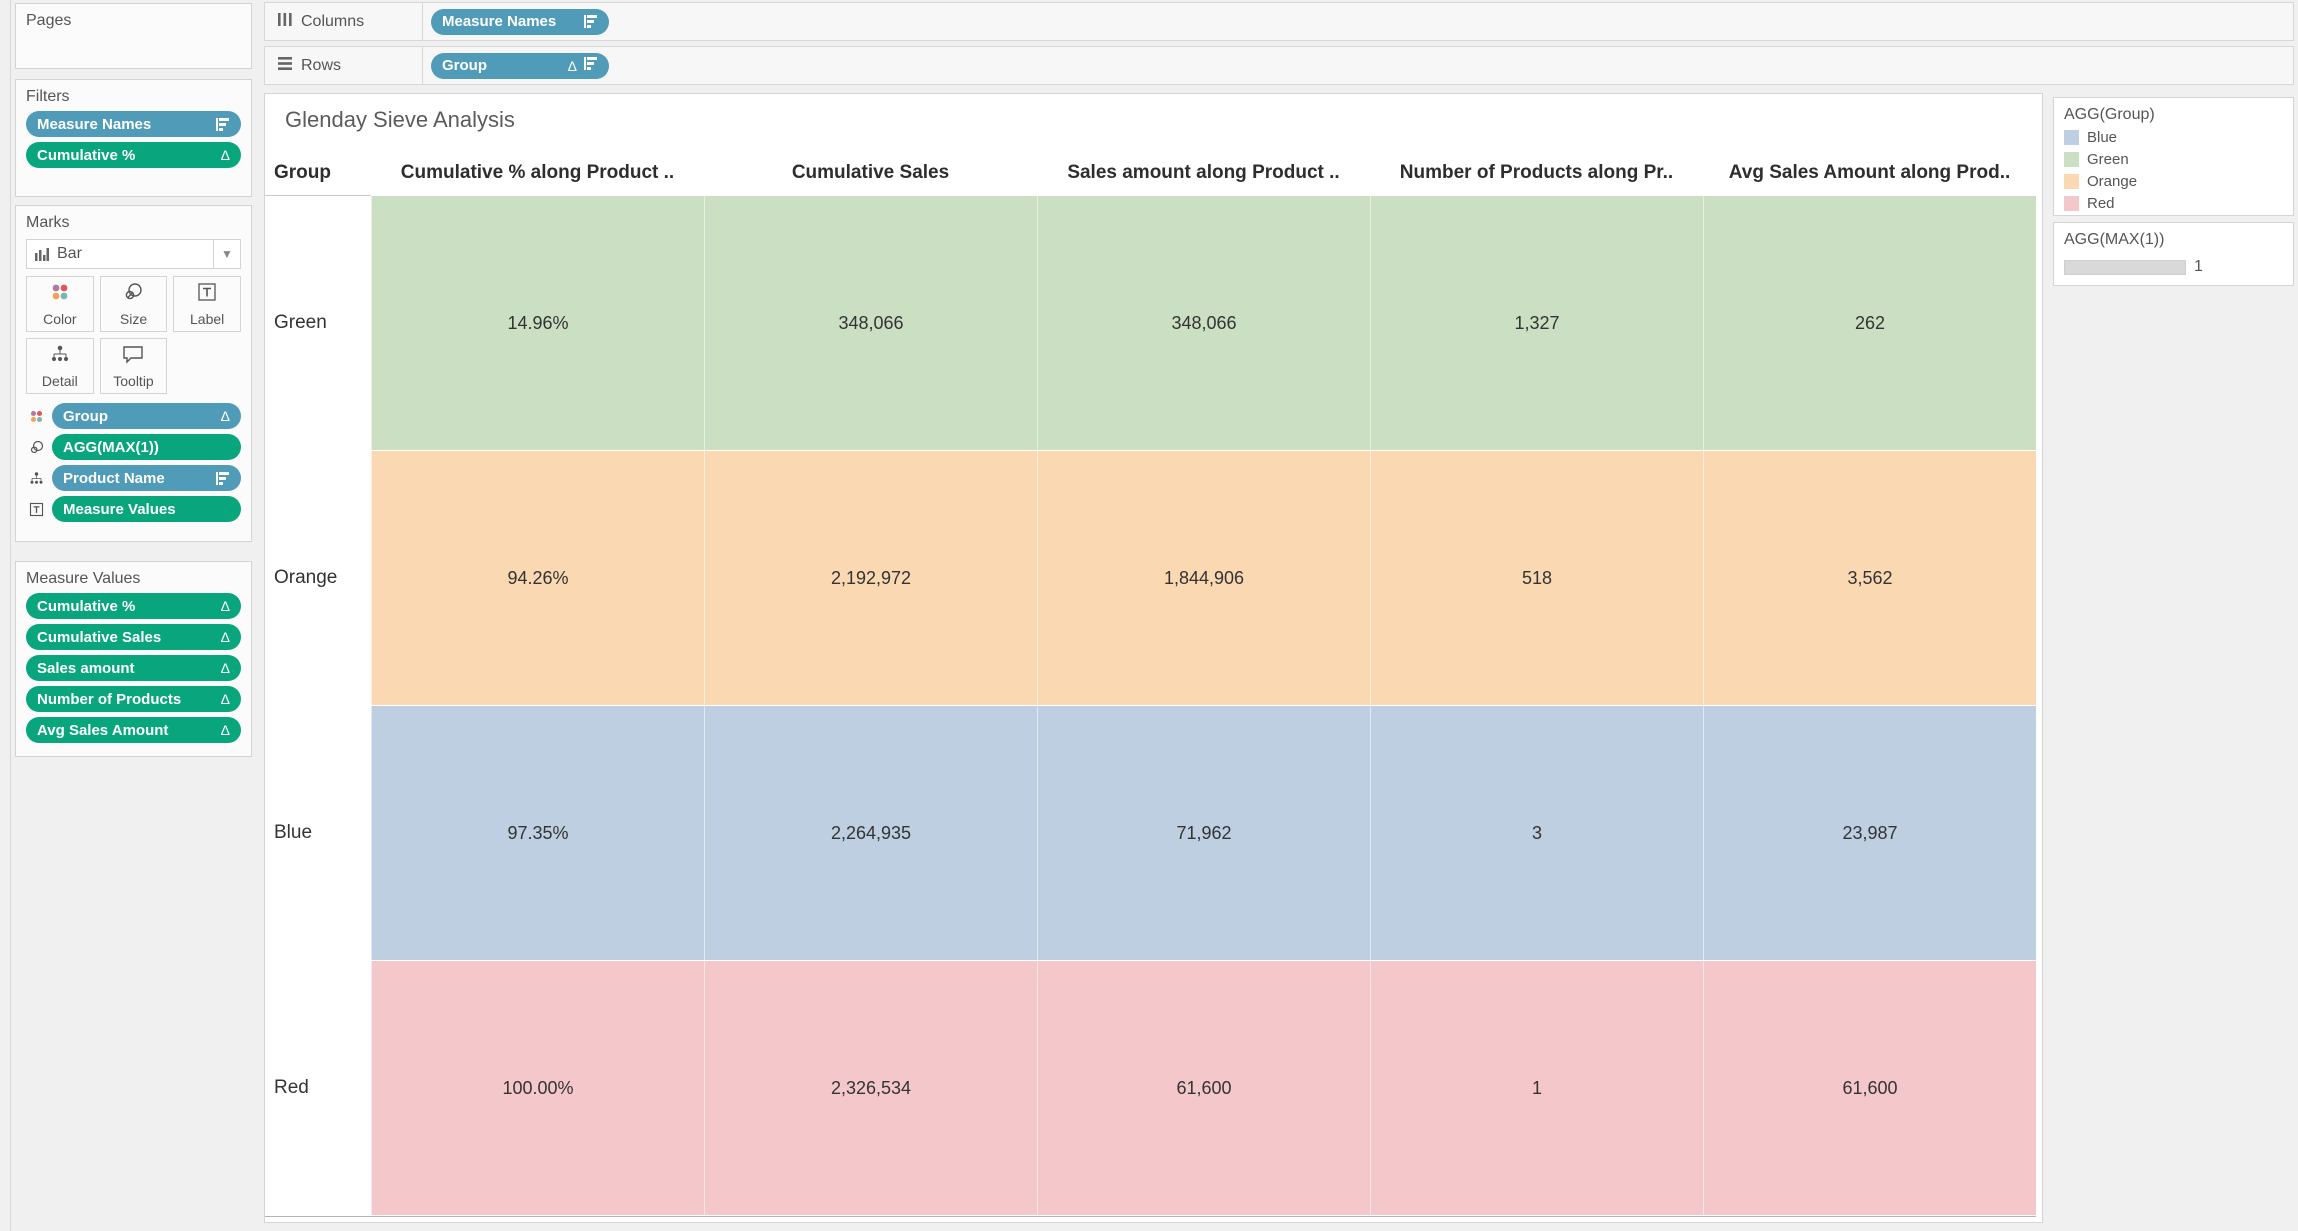 The image size is (2298, 1231). What do you see at coordinates (870, 833) in the screenshot?
I see `mark-cell: 2,264,935` at bounding box center [870, 833].